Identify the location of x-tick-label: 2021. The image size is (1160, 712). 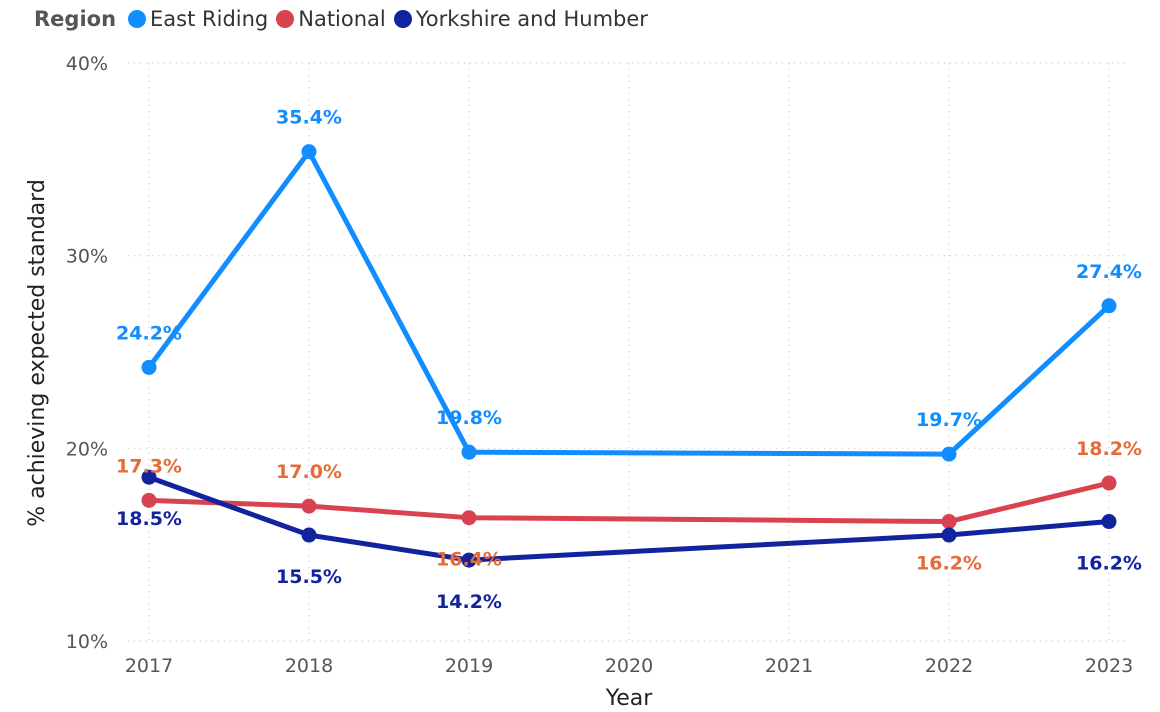
(789, 666).